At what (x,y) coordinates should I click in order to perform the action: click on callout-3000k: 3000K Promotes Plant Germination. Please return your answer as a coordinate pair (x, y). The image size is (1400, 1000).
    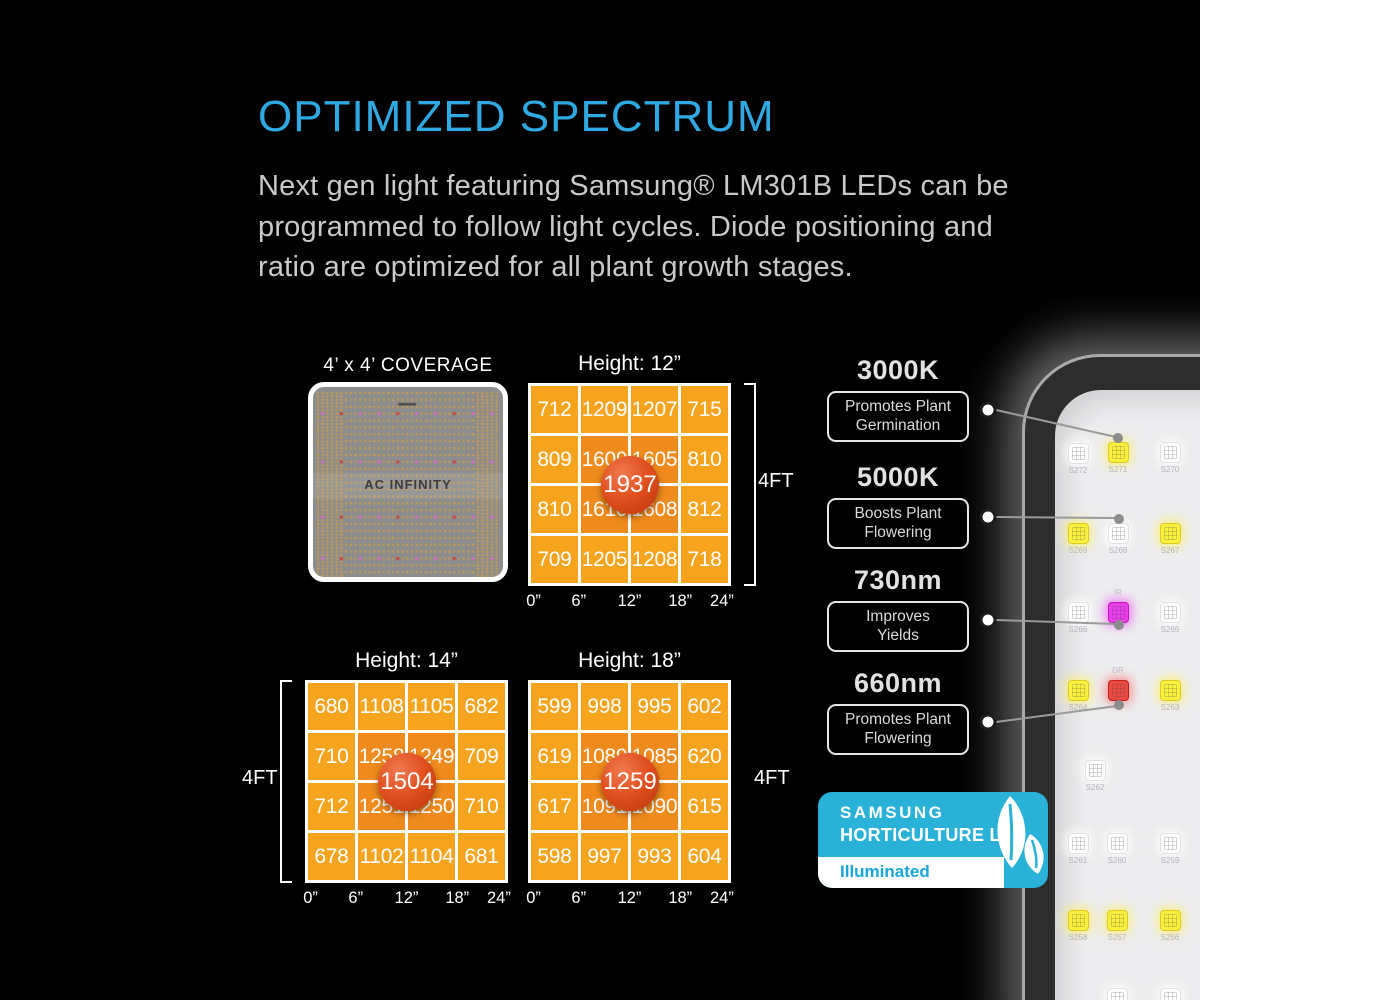
    Looking at the image, I should click on (898, 398).